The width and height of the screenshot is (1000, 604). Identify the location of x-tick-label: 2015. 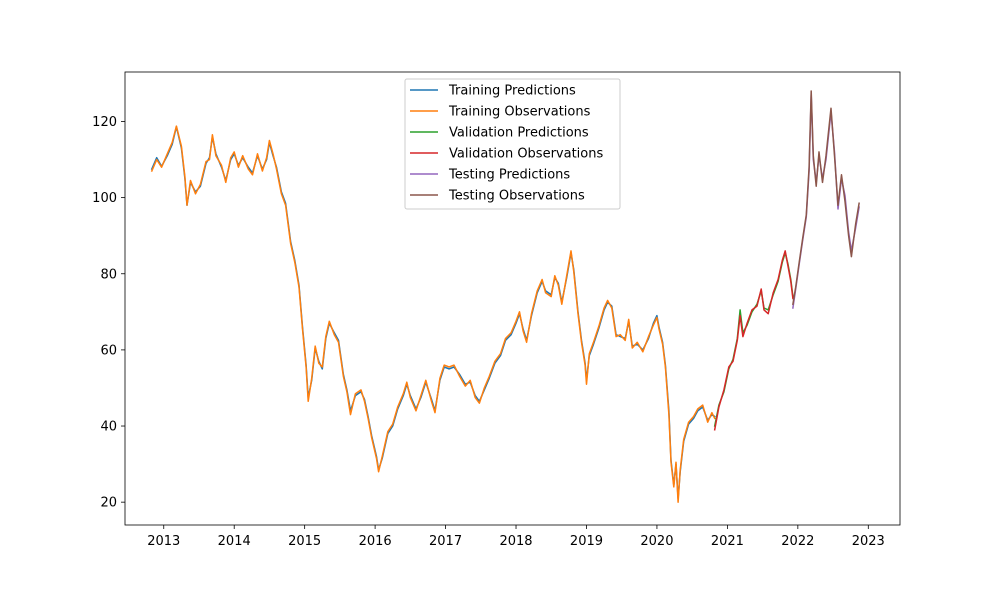
(304, 541).